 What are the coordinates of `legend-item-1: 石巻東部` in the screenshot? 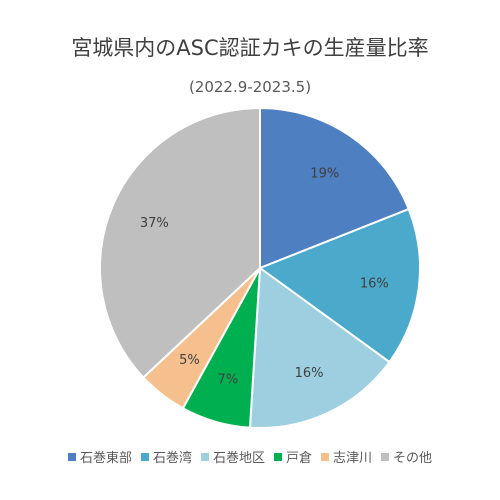 It's located at (99, 456).